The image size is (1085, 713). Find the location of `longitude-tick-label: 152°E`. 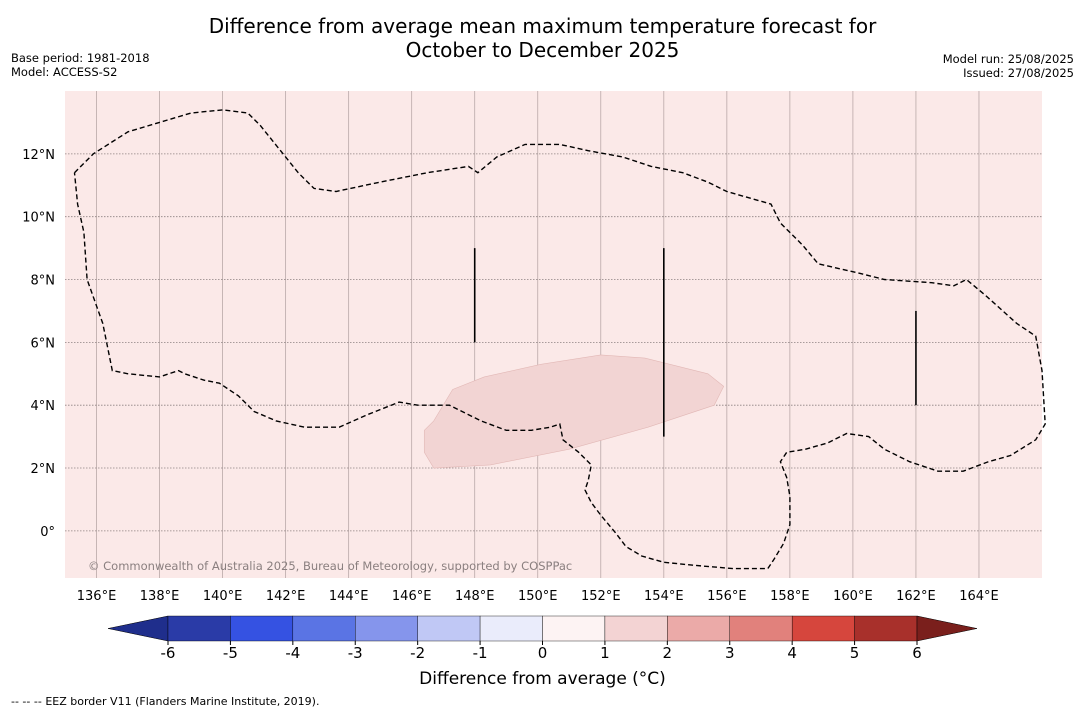

longitude-tick-label: 152°E is located at coordinates (601, 596).